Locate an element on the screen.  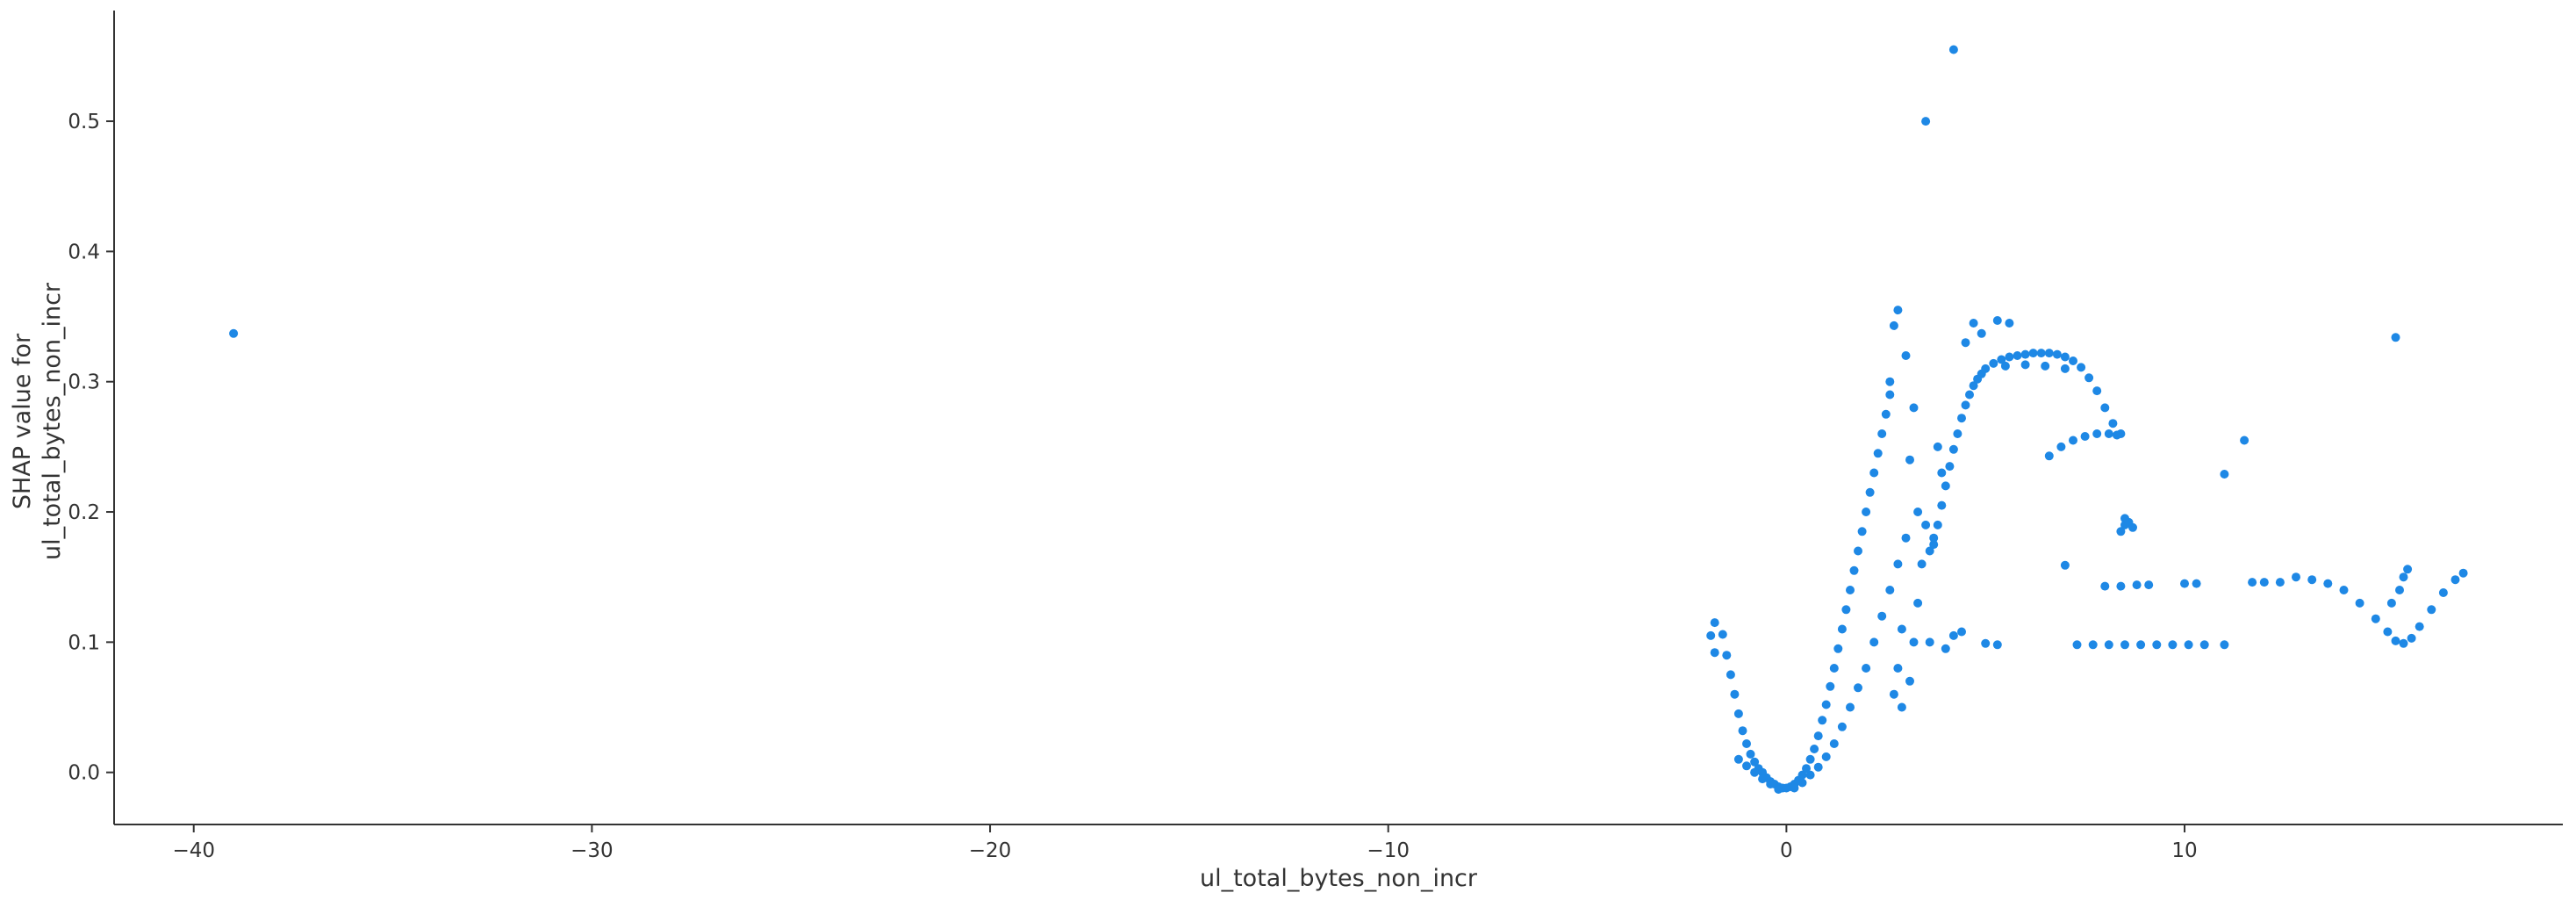
y-tick-label: 0.0 is located at coordinates (84, 773).